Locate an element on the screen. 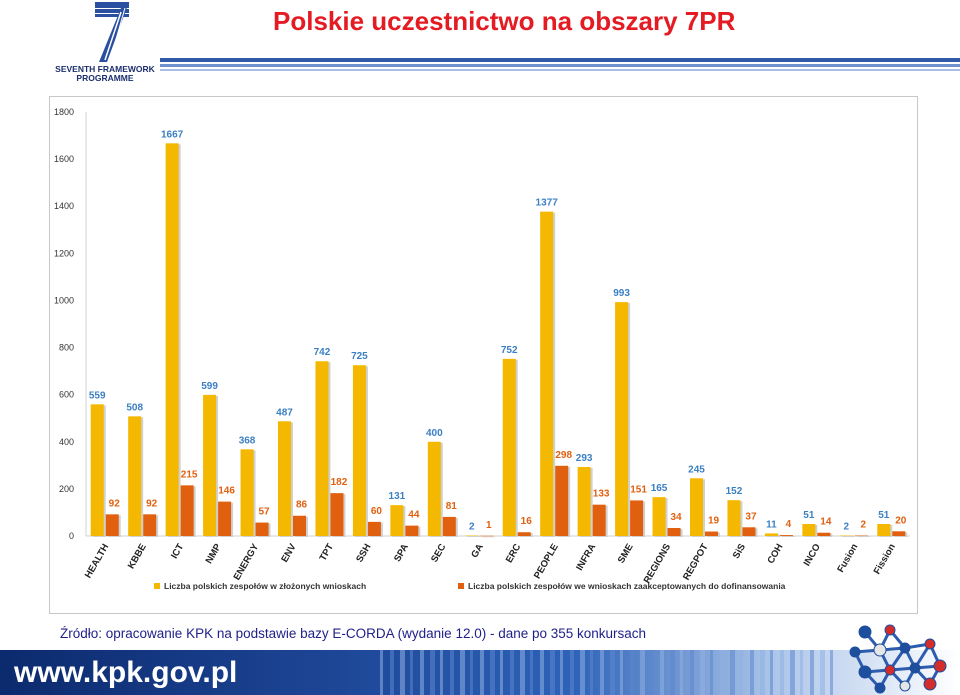  category-label: SPA is located at coordinates (401, 553).